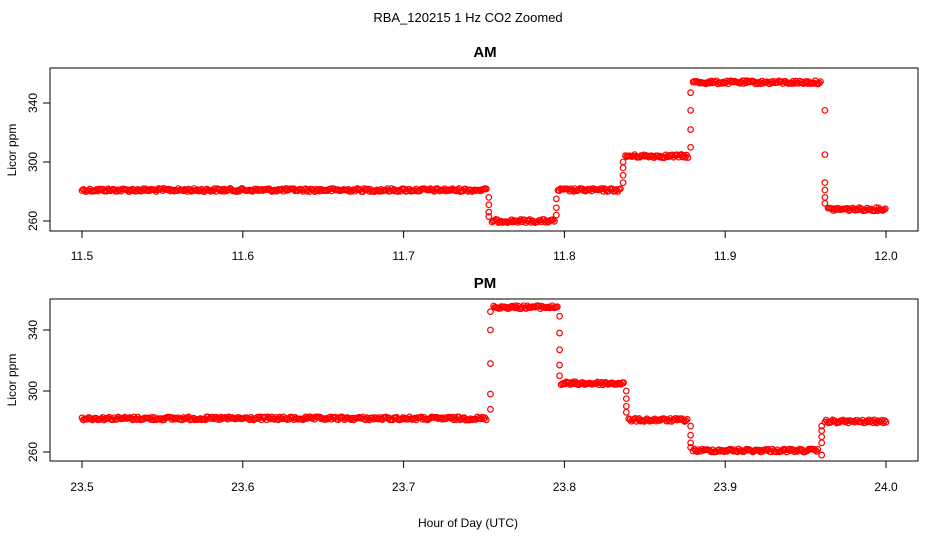 The height and width of the screenshot is (540, 936). What do you see at coordinates (725, 256) in the screenshot?
I see `am-x-tick-label: 11.9` at bounding box center [725, 256].